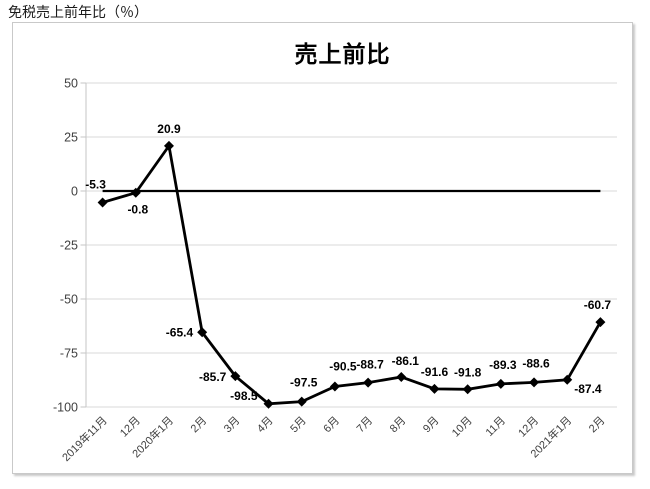 The image size is (650, 489). What do you see at coordinates (331, 425) in the screenshot?
I see `x-axis-label: 6月` at bounding box center [331, 425].